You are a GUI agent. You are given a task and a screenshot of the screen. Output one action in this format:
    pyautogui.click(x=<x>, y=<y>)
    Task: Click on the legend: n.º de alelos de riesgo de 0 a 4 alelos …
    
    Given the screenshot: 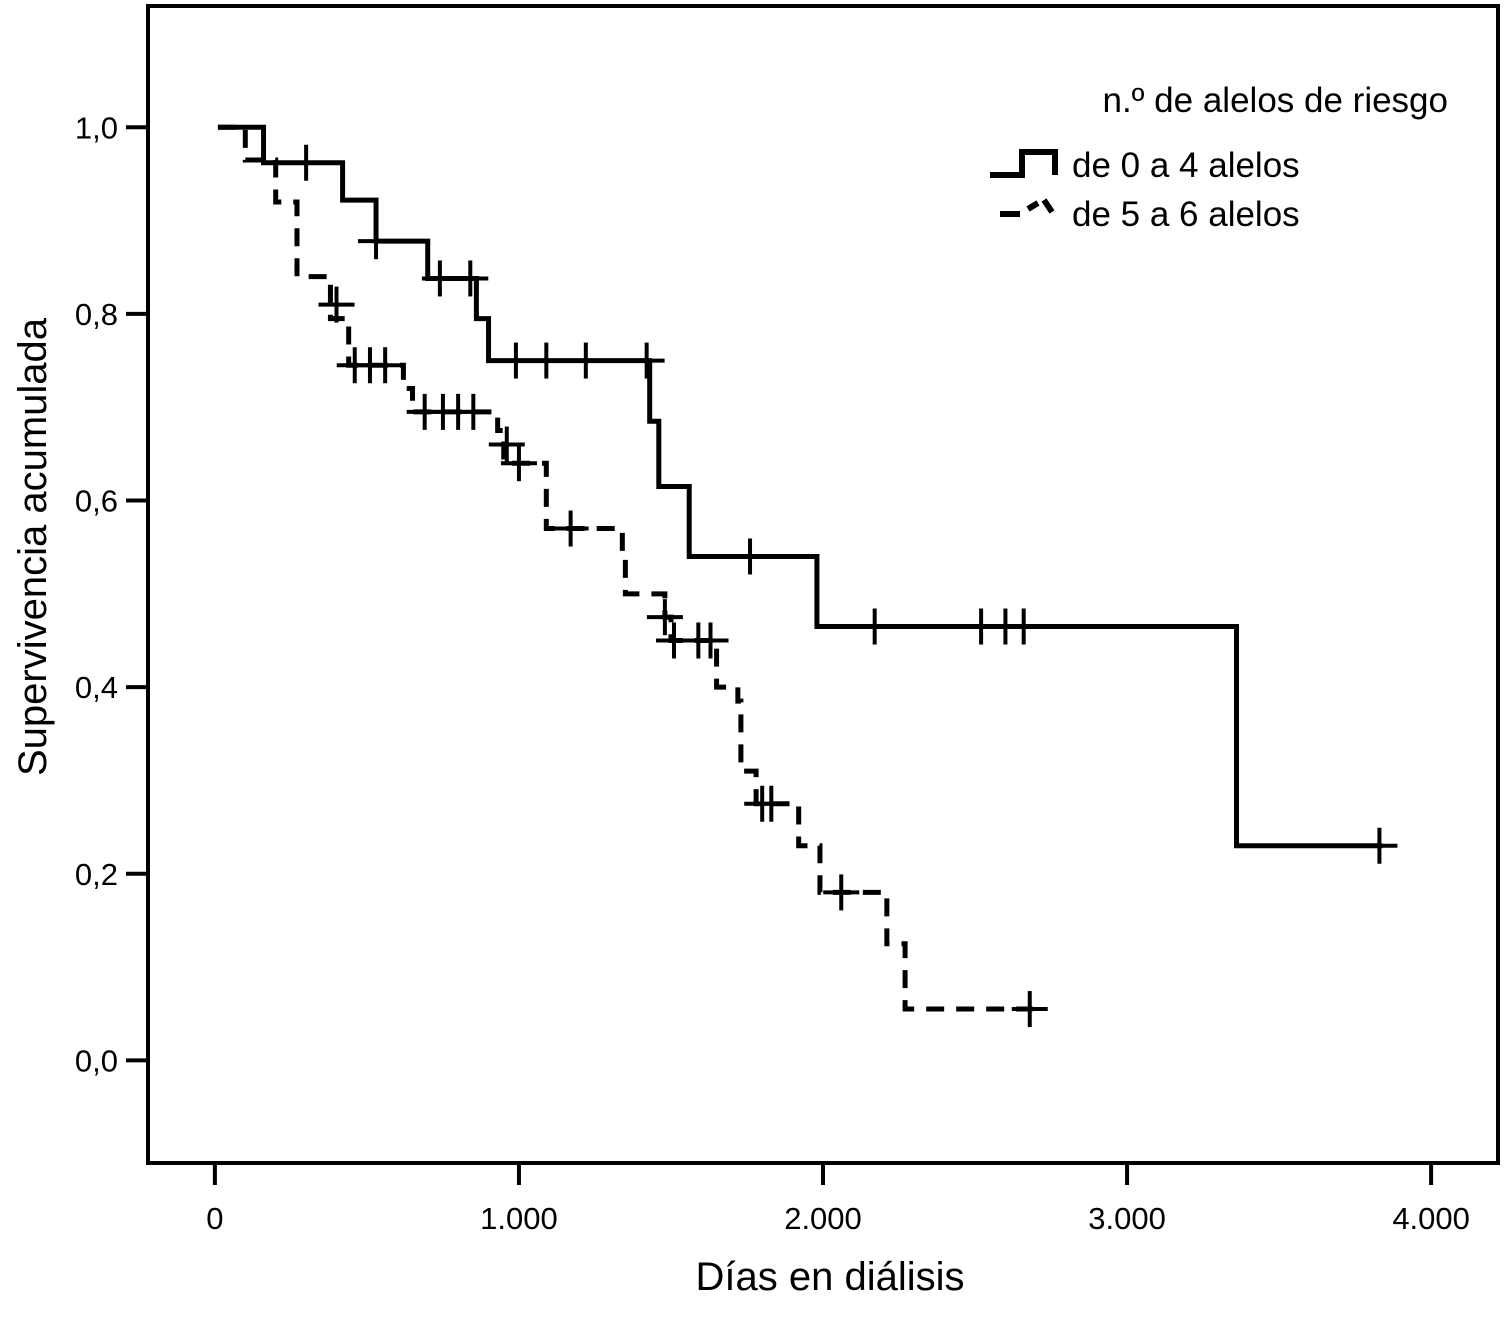 What is the action you would take?
    pyautogui.click(x=1219, y=157)
    